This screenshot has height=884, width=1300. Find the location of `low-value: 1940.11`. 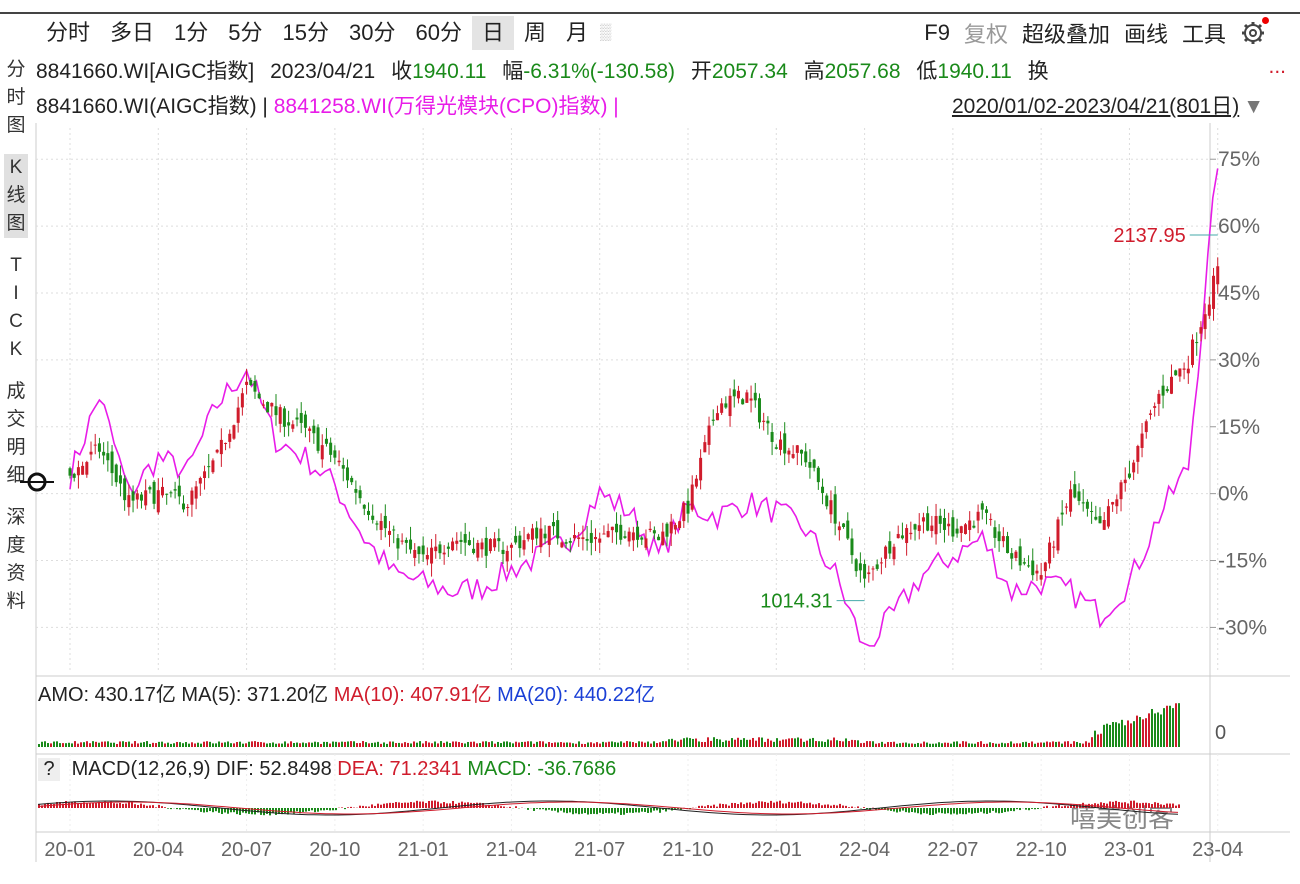

low-value: 1940.11 is located at coordinates (974, 71).